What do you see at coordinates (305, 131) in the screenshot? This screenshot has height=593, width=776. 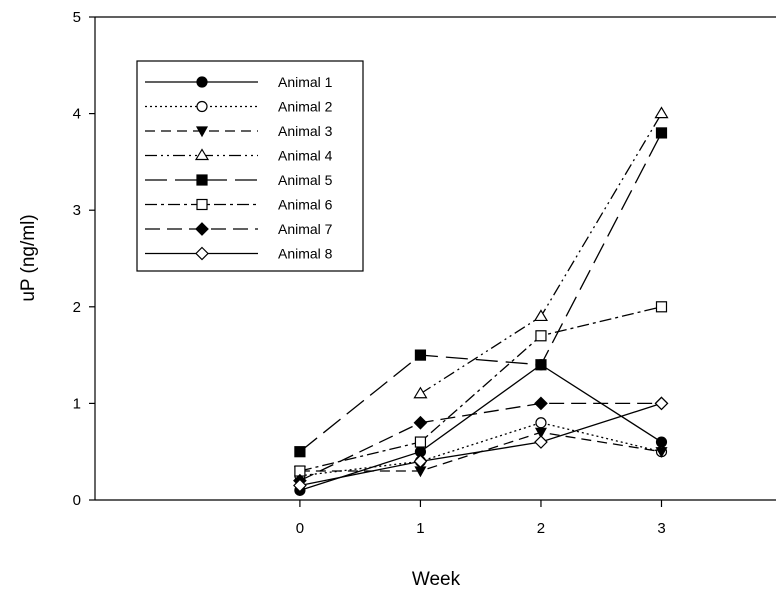 I see `legend-label-animal-3: Animal 3` at bounding box center [305, 131].